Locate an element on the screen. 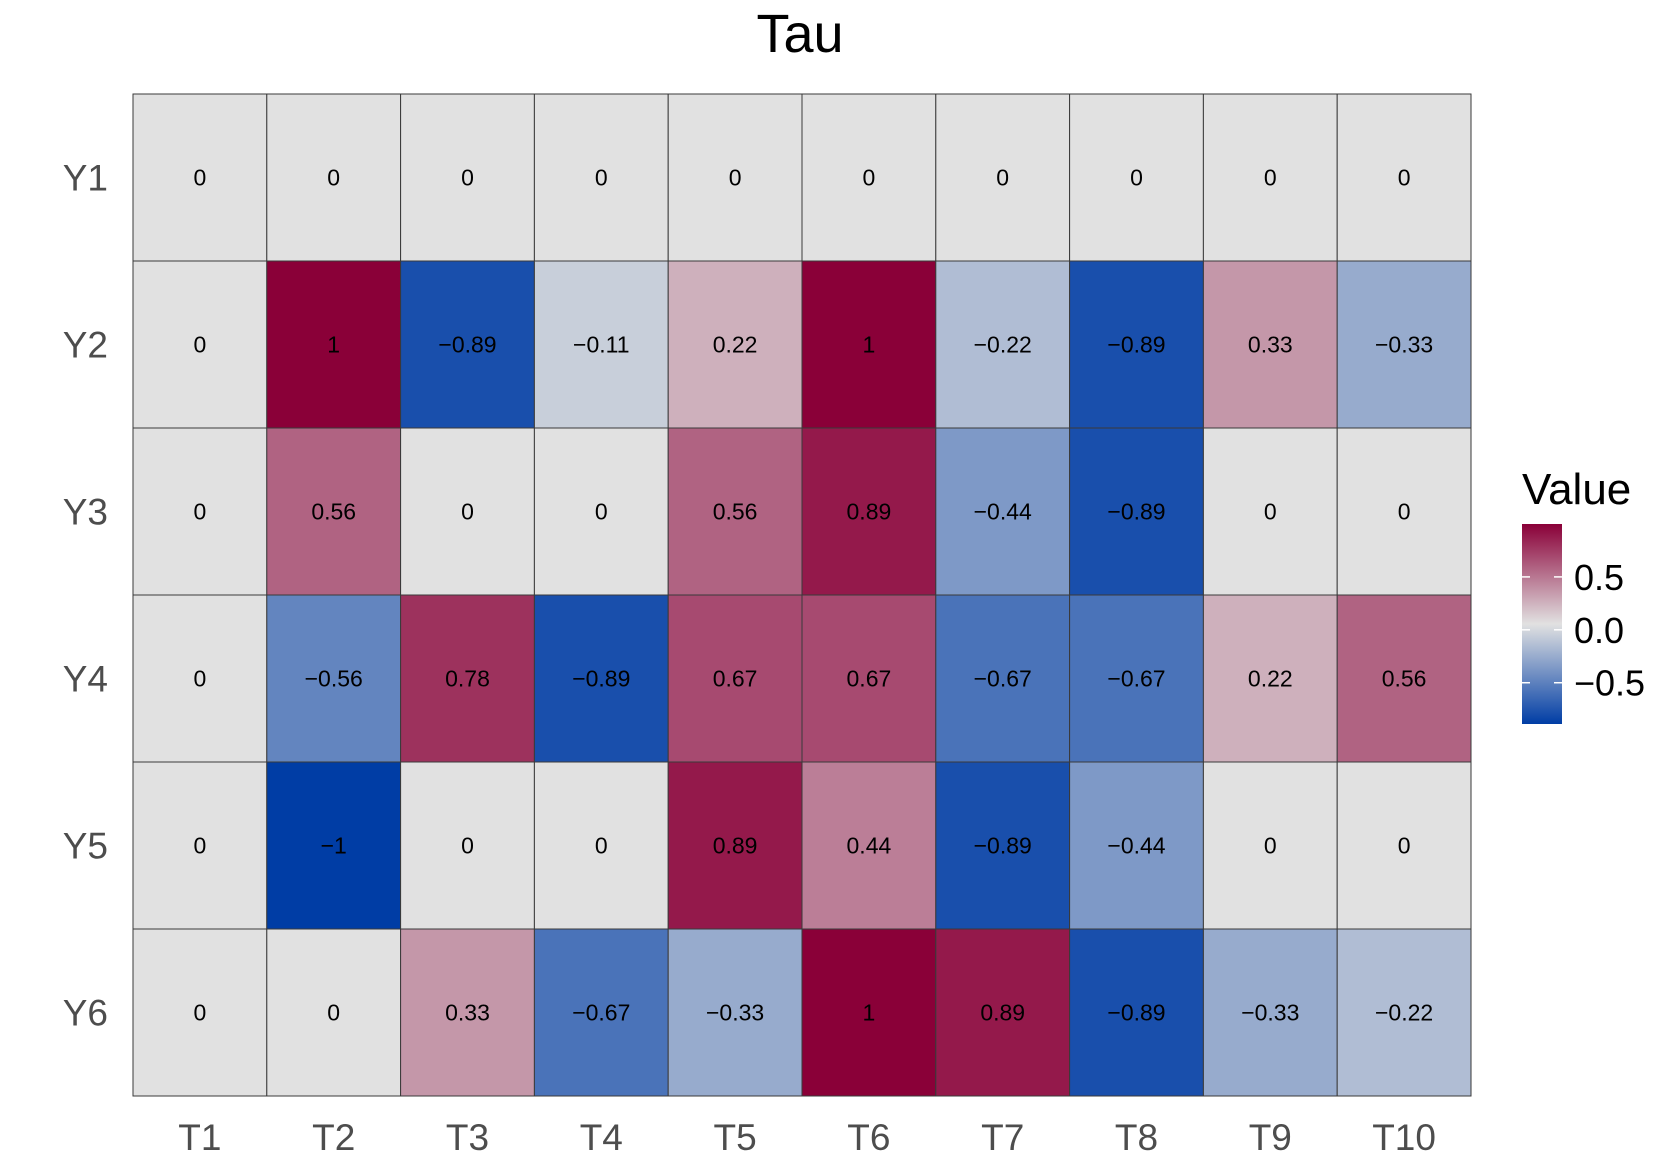 The image size is (1661, 1163). heatmap-cell-y2-t6 is located at coordinates (869, 344).